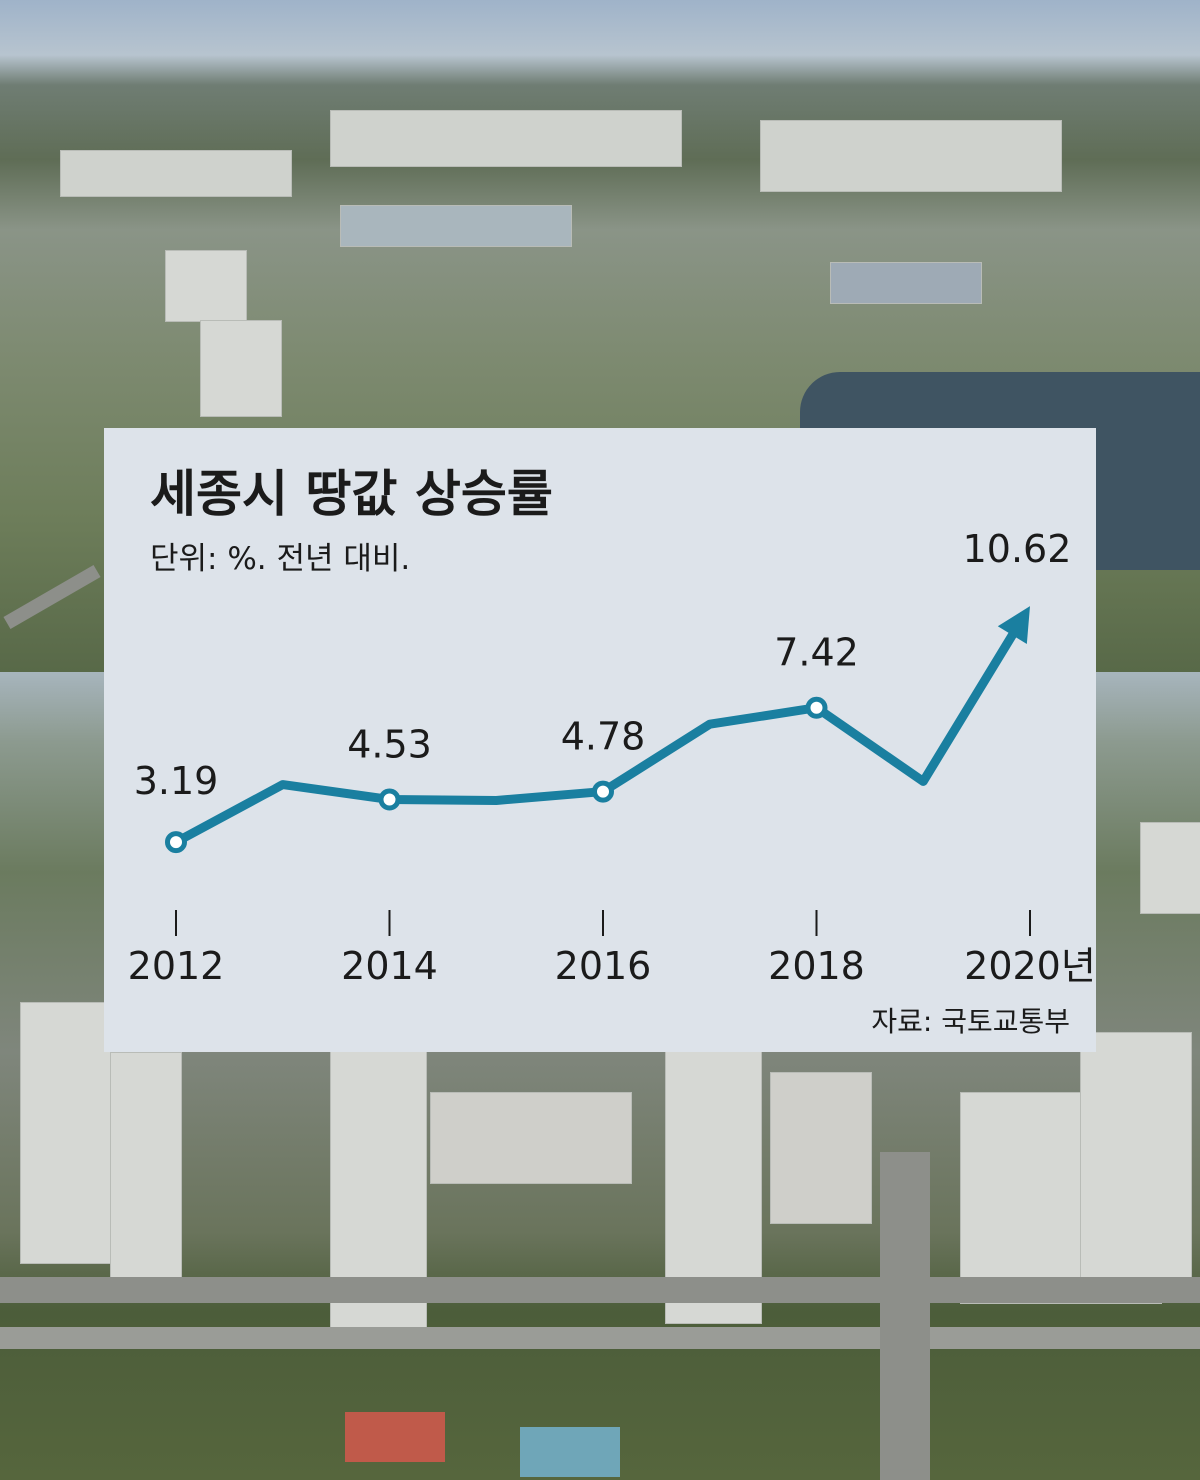 This screenshot has height=1480, width=1200. I want to click on point-marker-2016, so click(603, 791).